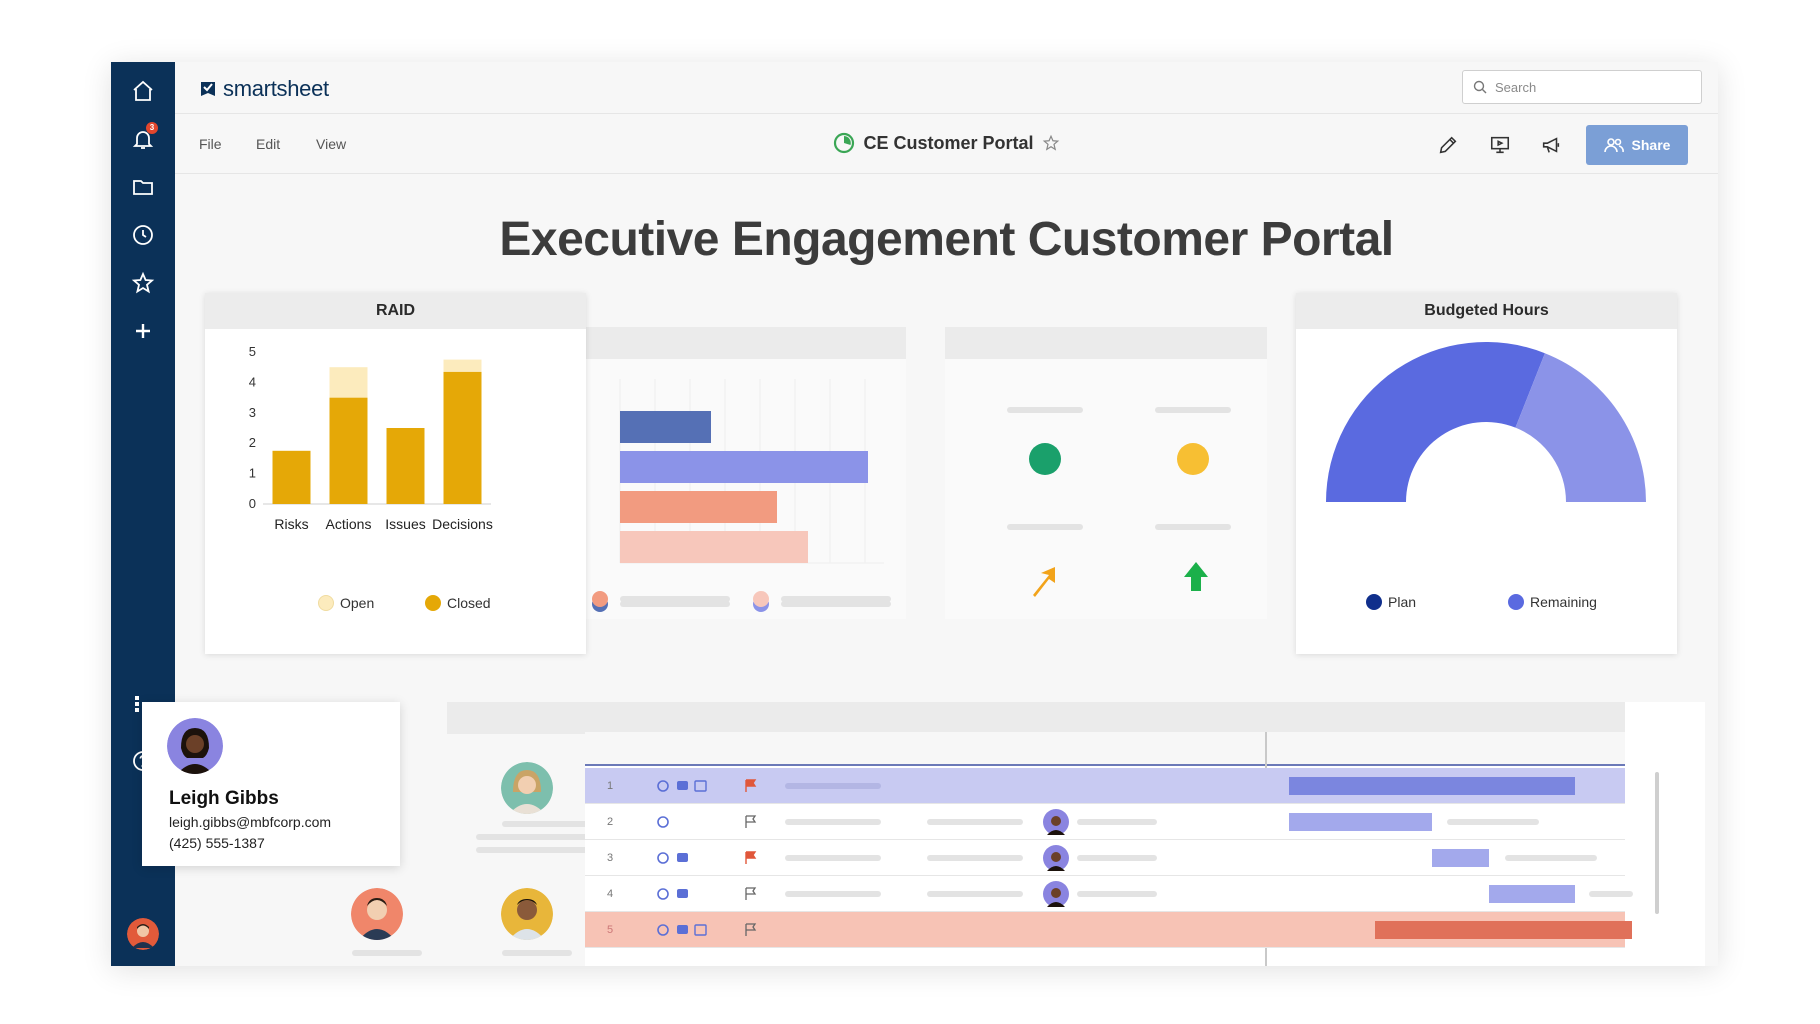  What do you see at coordinates (143, 91) in the screenshot?
I see `home-icon` at bounding box center [143, 91].